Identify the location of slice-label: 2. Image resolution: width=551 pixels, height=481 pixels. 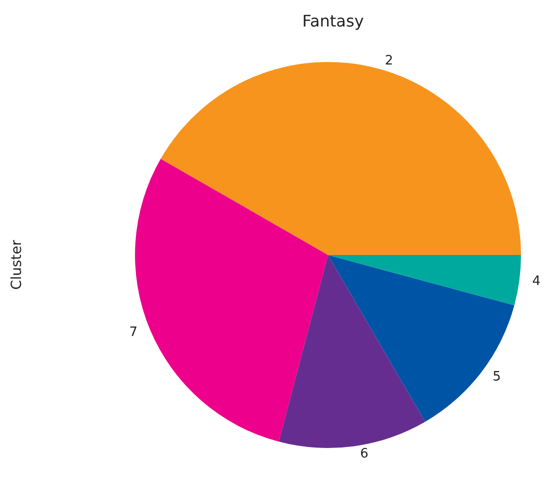
(389, 60).